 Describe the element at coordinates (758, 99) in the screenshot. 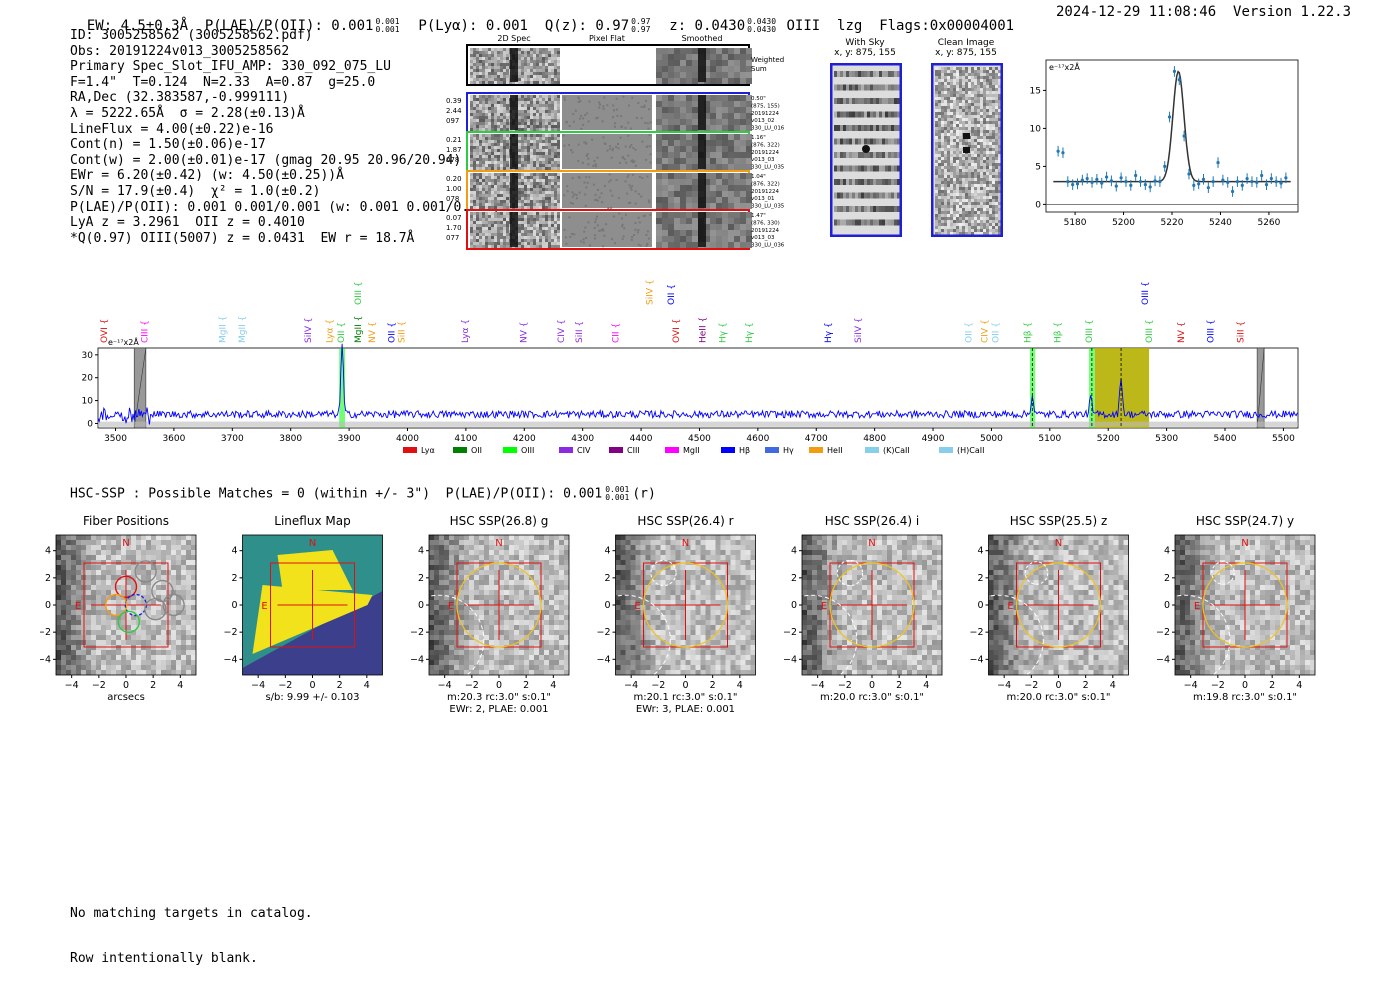

I see `cutout-right-value: 0.50"` at that location.